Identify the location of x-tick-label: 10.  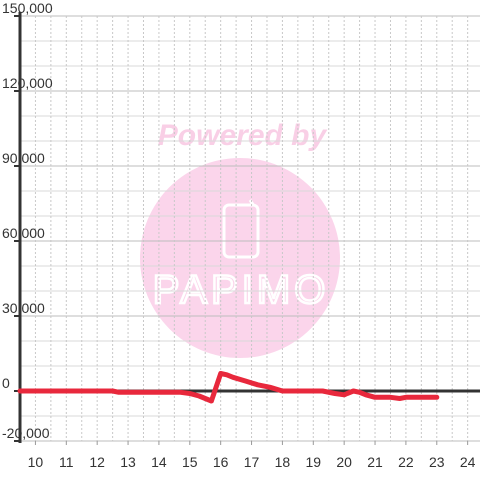
(36, 462).